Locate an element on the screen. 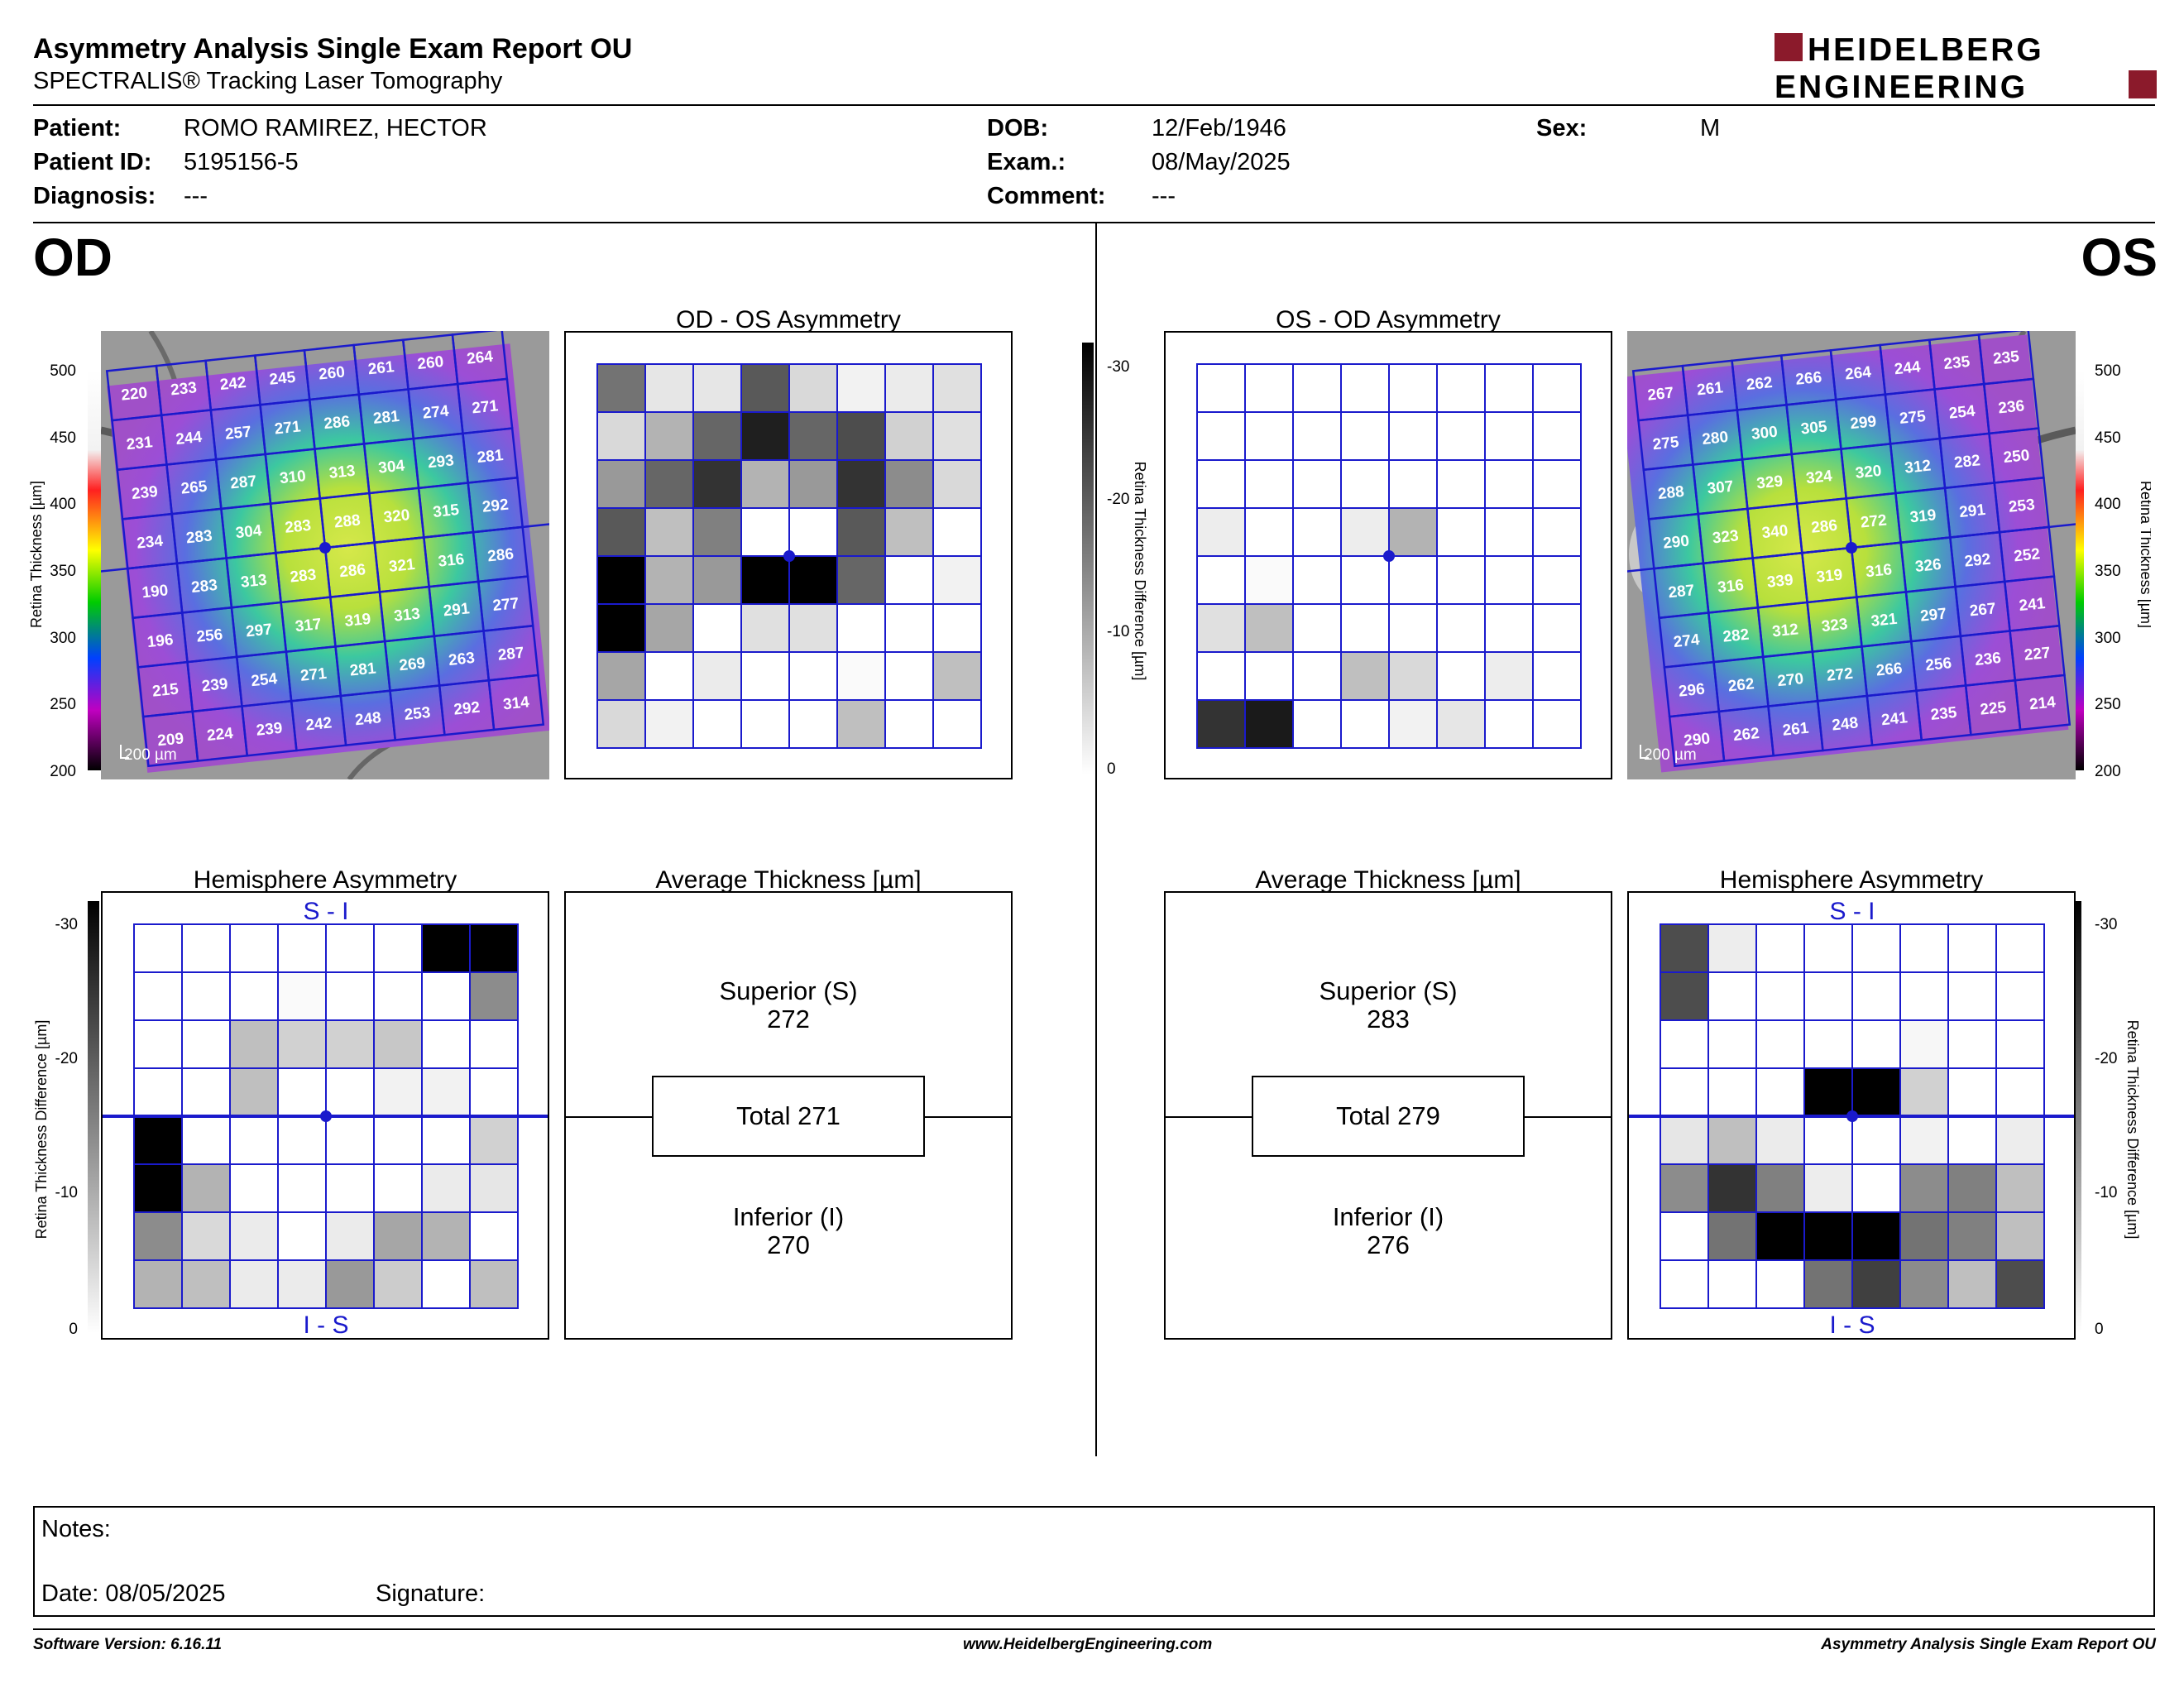 The image size is (2184, 1688). os-hemi-cell-r7-c0 is located at coordinates (1684, 1284).